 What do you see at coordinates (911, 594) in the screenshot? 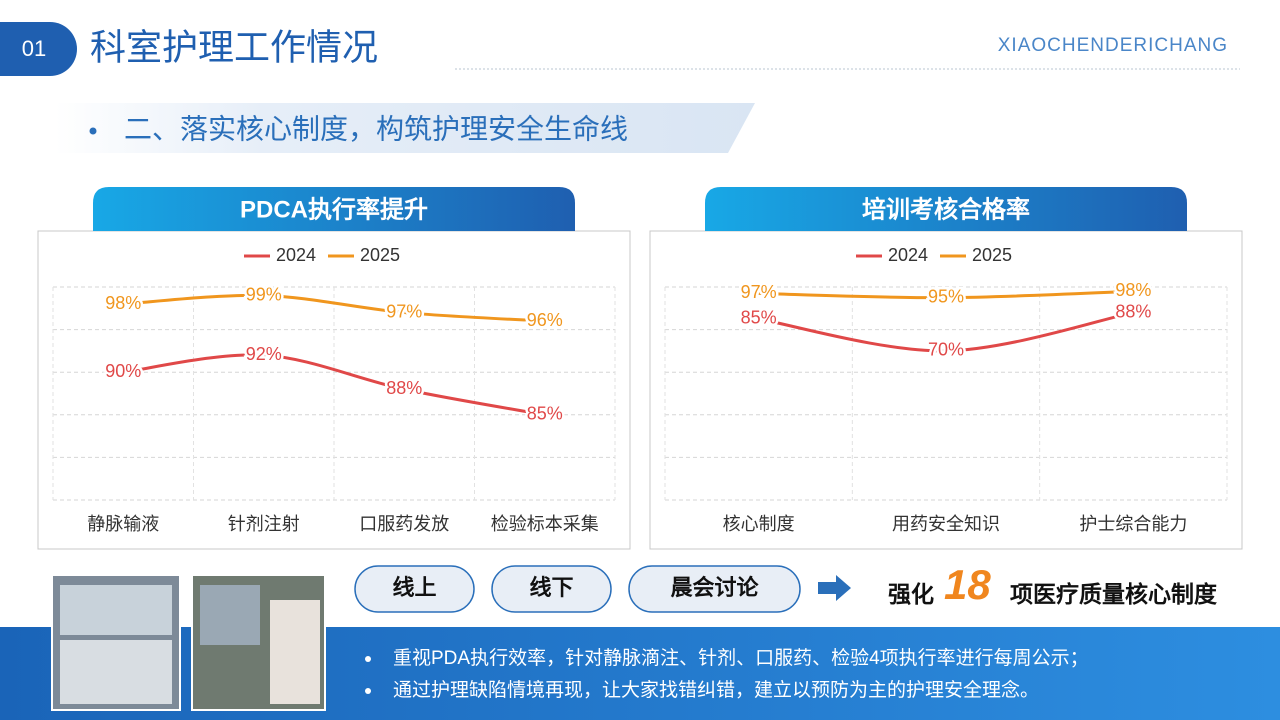
I see `highlight-prefix: 强化` at bounding box center [911, 594].